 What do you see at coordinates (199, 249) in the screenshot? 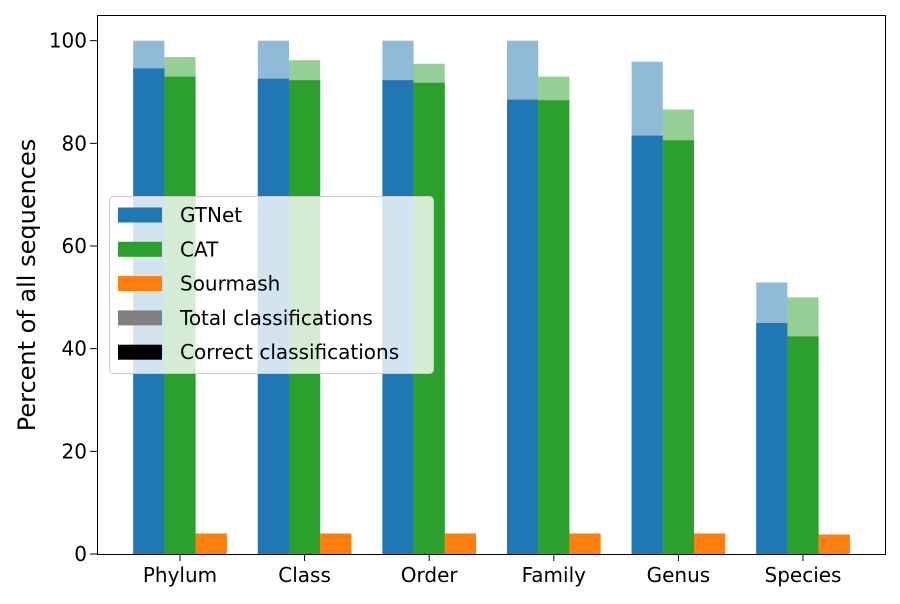
I see `legend-label: CAT` at bounding box center [199, 249].